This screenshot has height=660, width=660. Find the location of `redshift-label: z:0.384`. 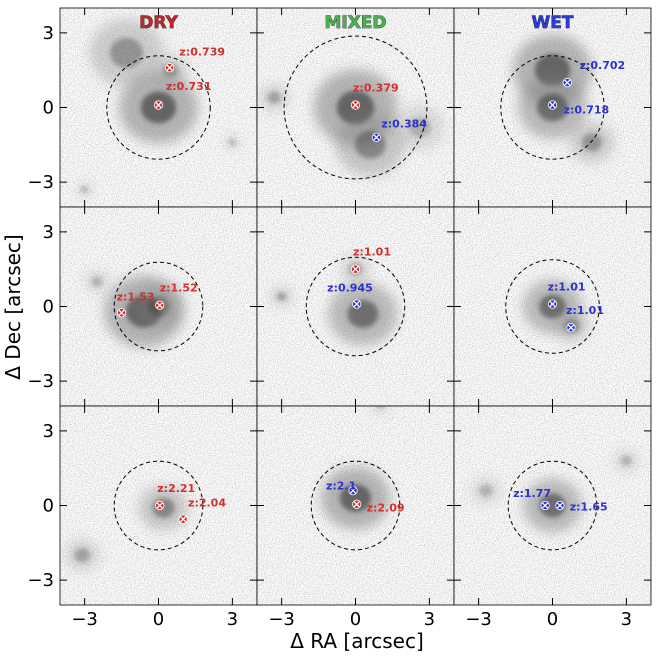

redshift-label: z:0.384 is located at coordinates (404, 123).